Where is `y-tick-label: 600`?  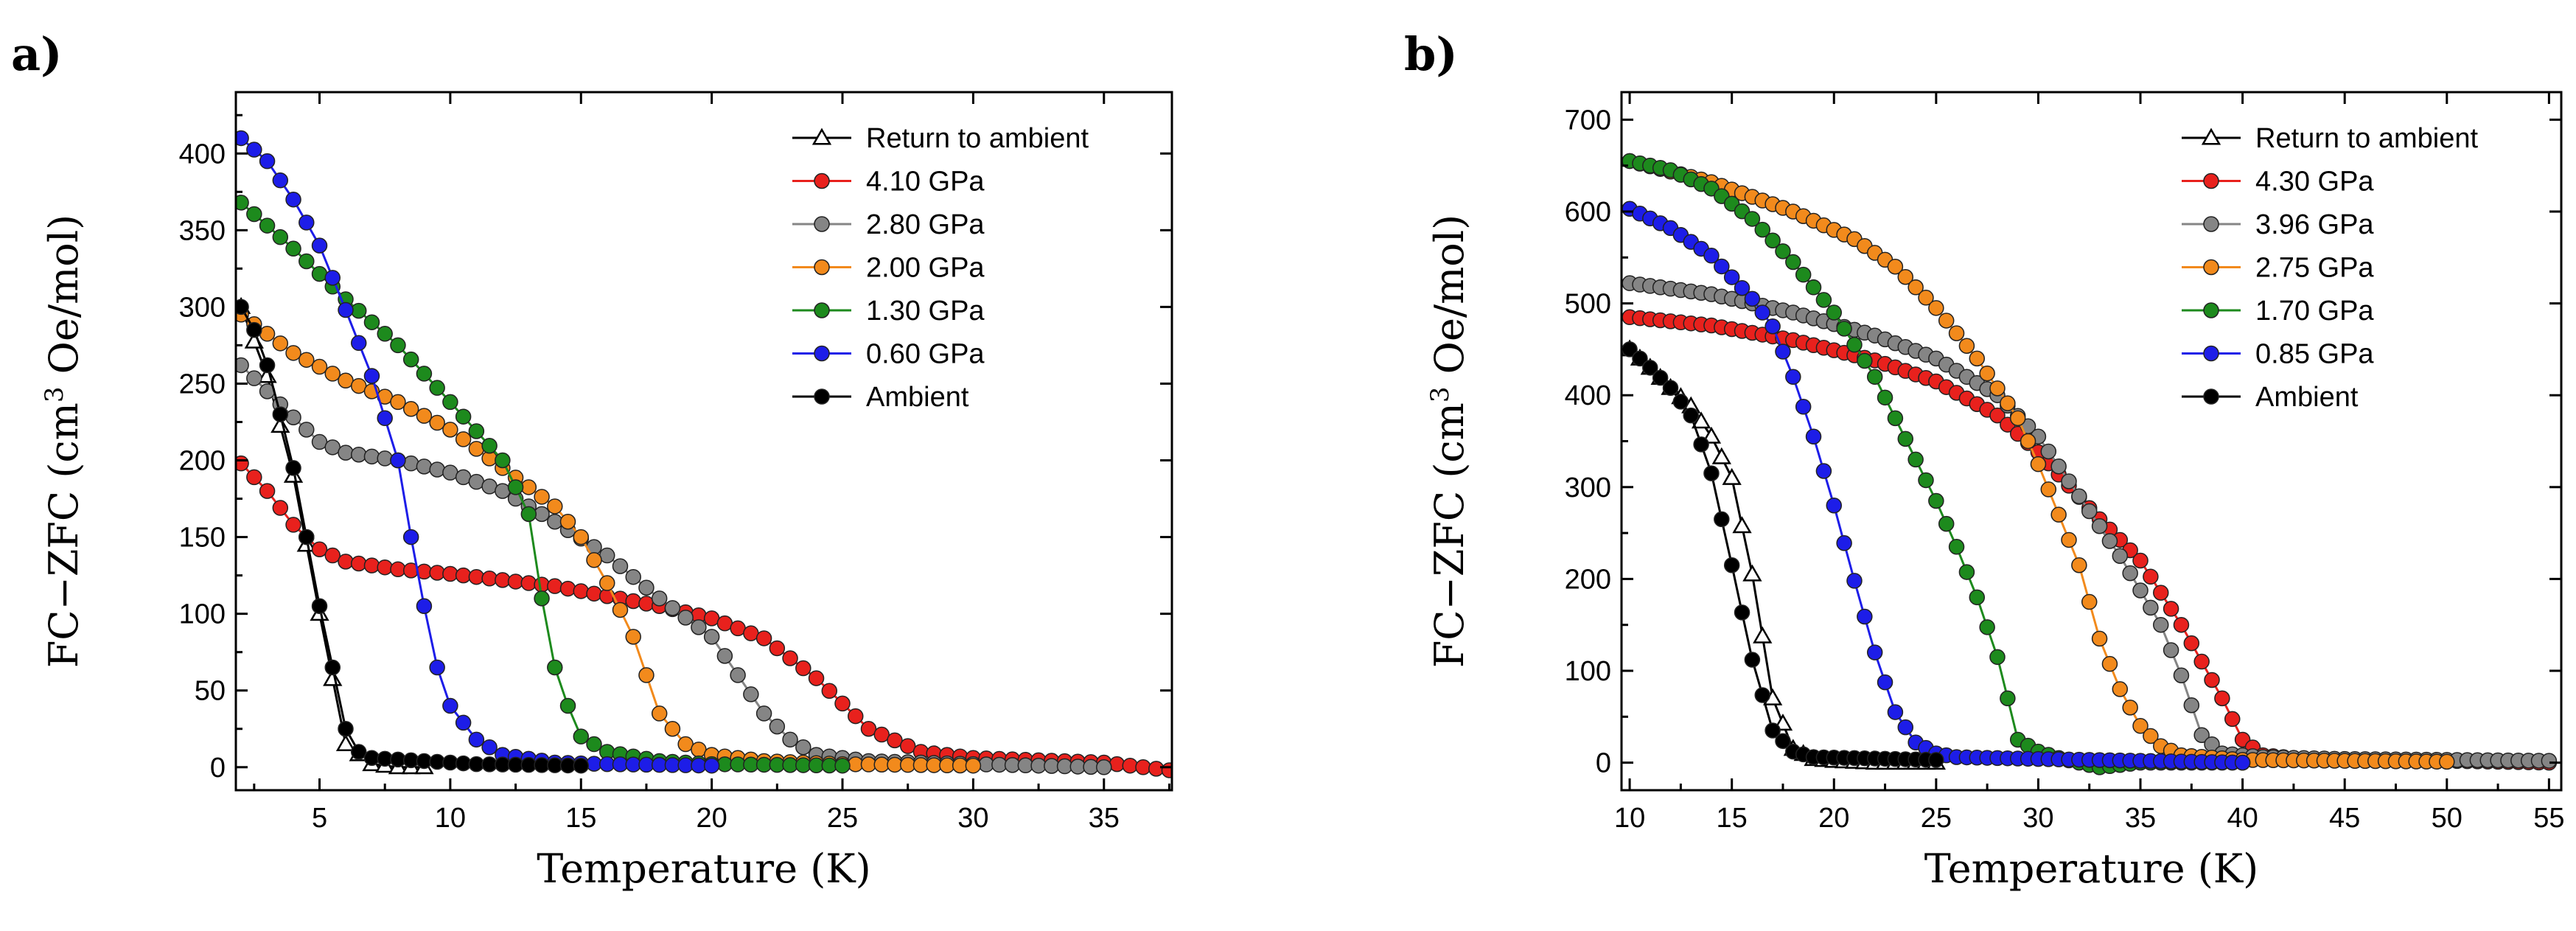 y-tick-label: 600 is located at coordinates (1588, 212).